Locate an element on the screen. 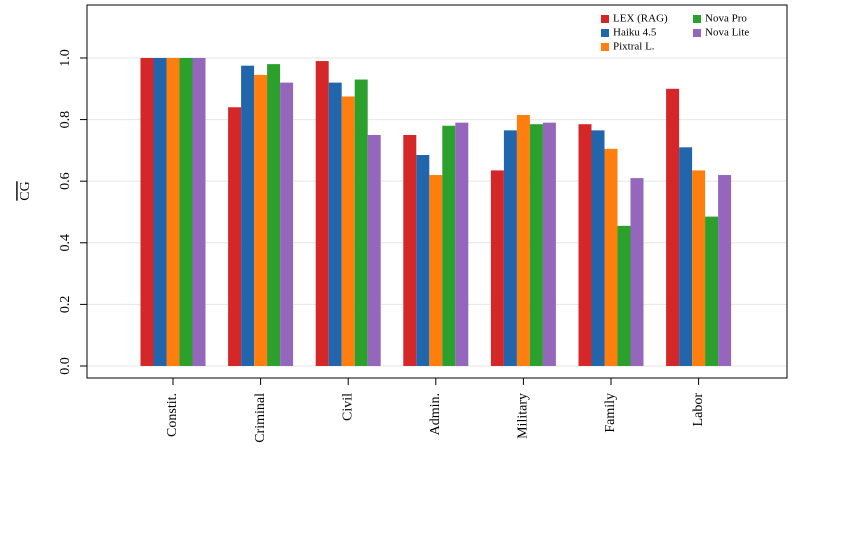 This screenshot has height=533, width=858. y-tick-label: 0.4 is located at coordinates (65, 243).